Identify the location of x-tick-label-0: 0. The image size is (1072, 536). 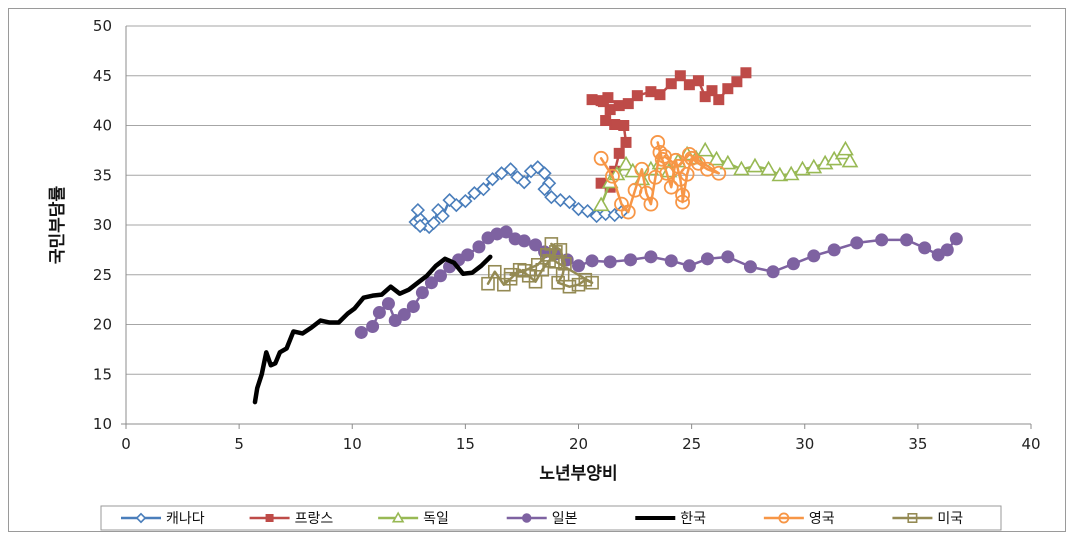
(126, 444).